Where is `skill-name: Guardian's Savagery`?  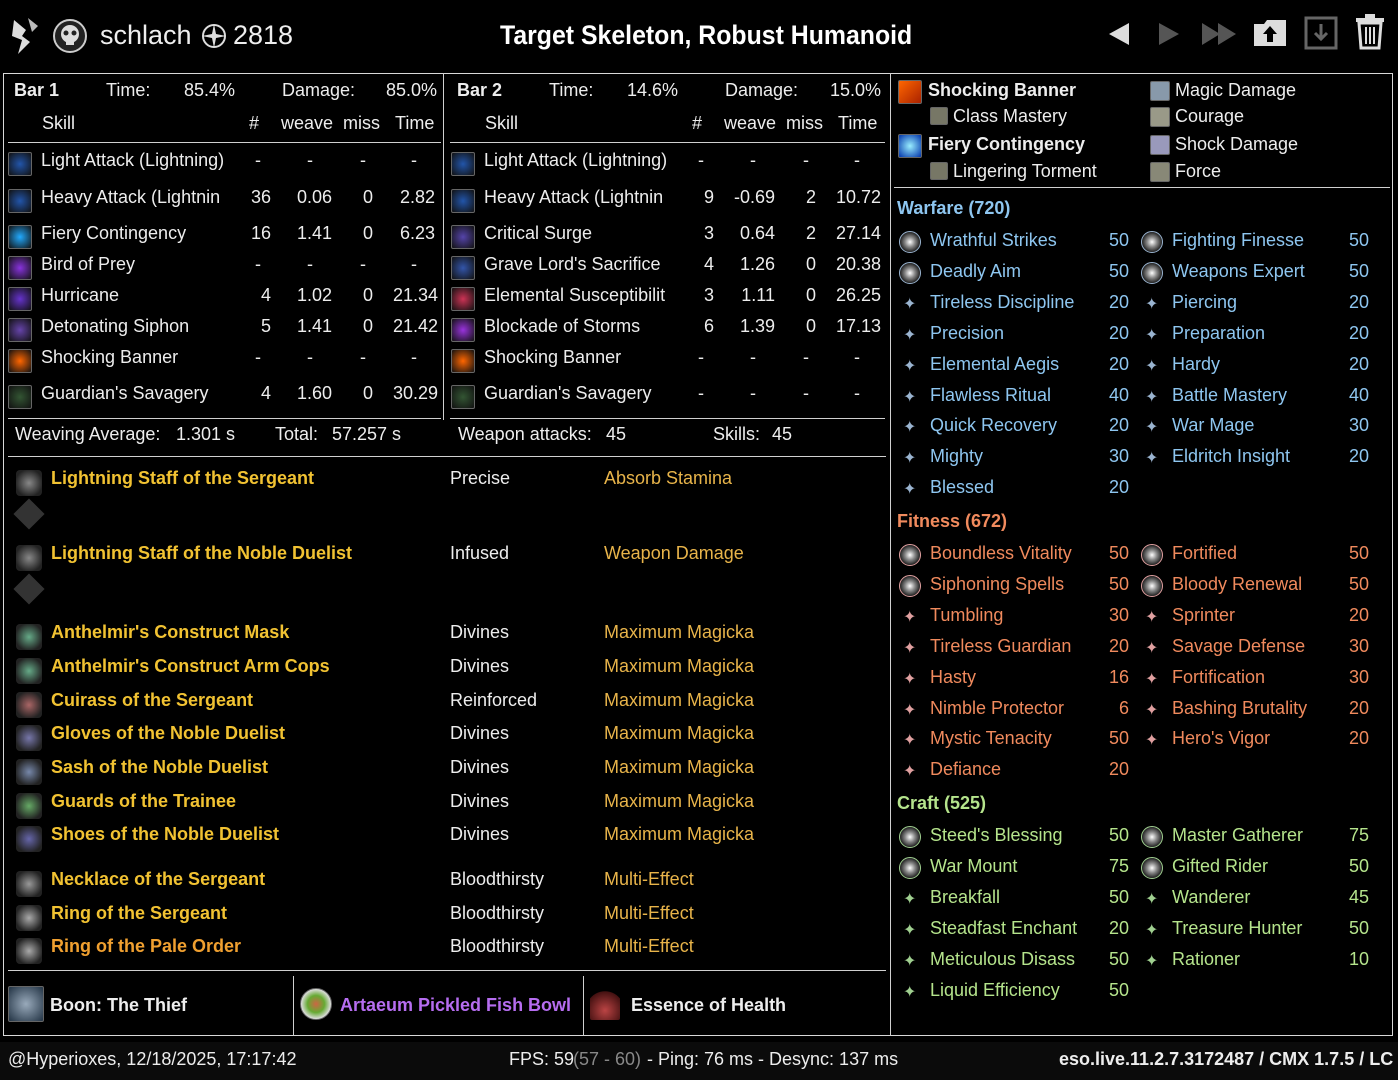
skill-name: Guardian's Savagery is located at coordinates (568, 393).